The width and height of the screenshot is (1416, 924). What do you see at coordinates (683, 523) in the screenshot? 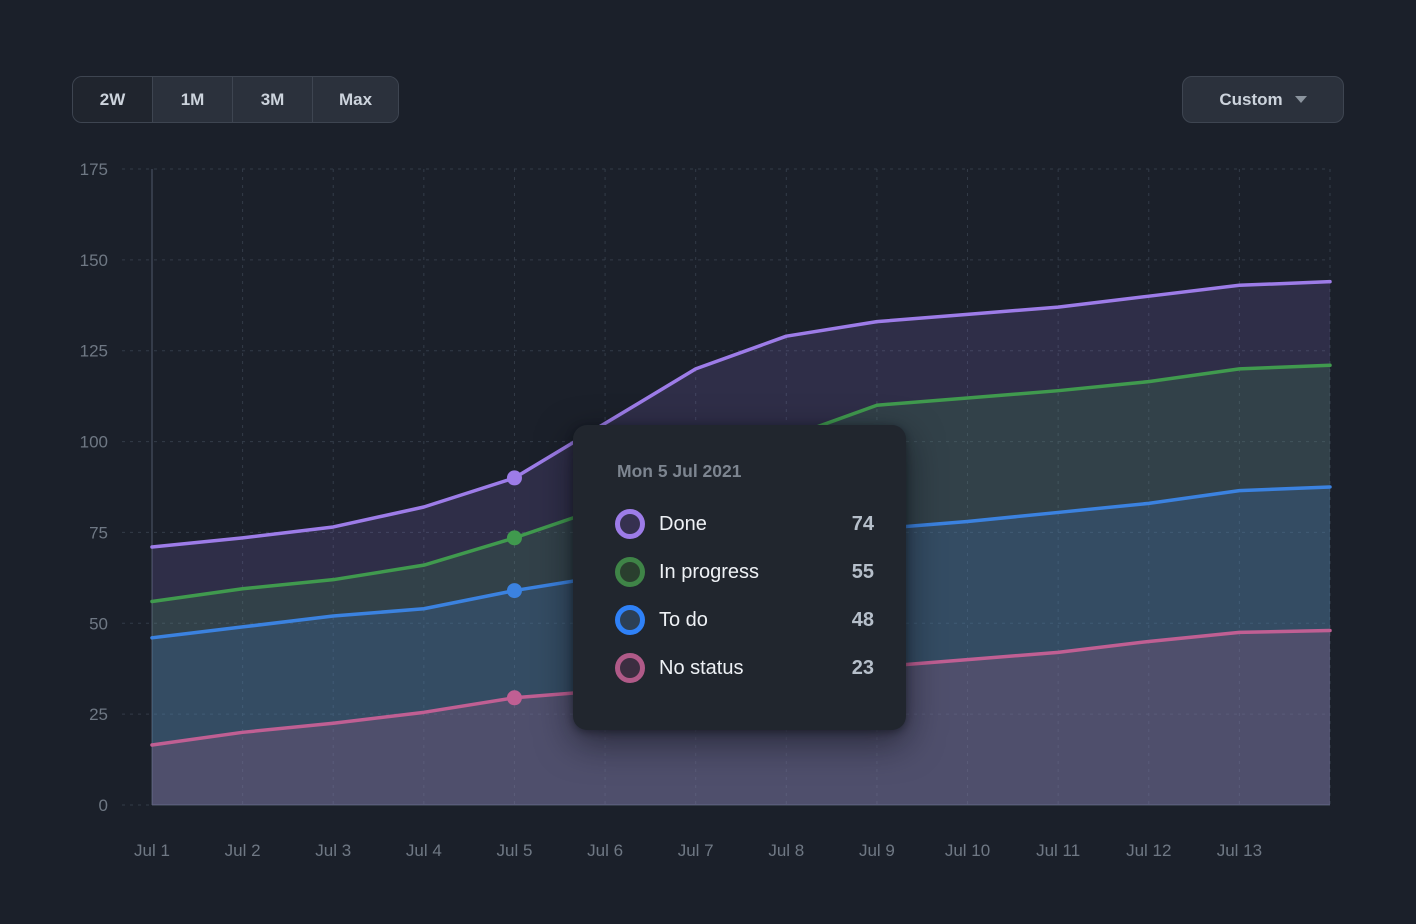
I see `tooltip-label: Done` at bounding box center [683, 523].